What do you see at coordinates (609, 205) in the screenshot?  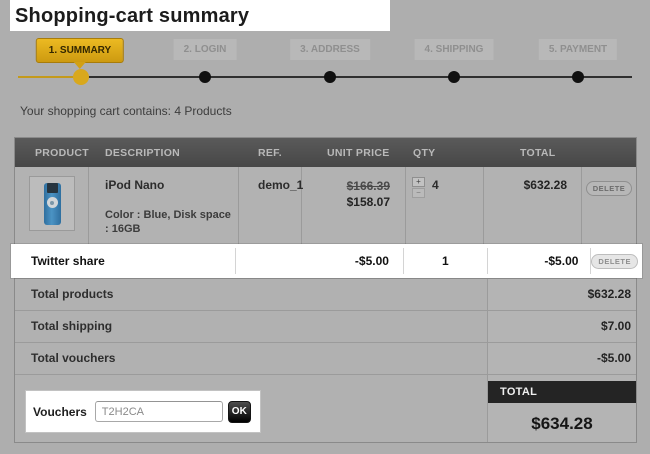 I see `product-delete-cell: DELETE` at bounding box center [609, 205].